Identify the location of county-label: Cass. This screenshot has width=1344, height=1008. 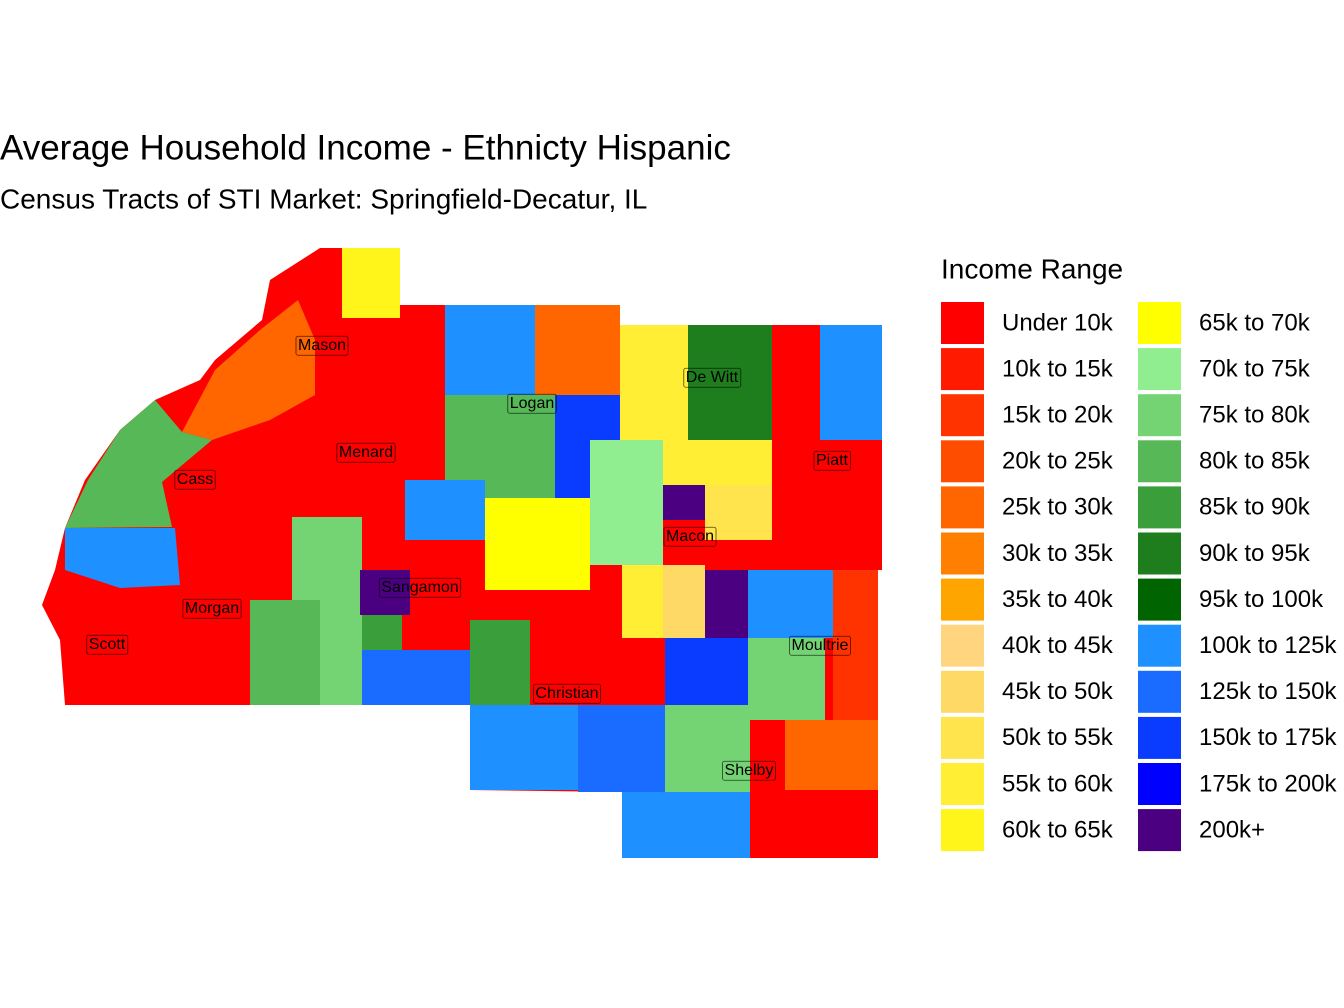
(195, 479).